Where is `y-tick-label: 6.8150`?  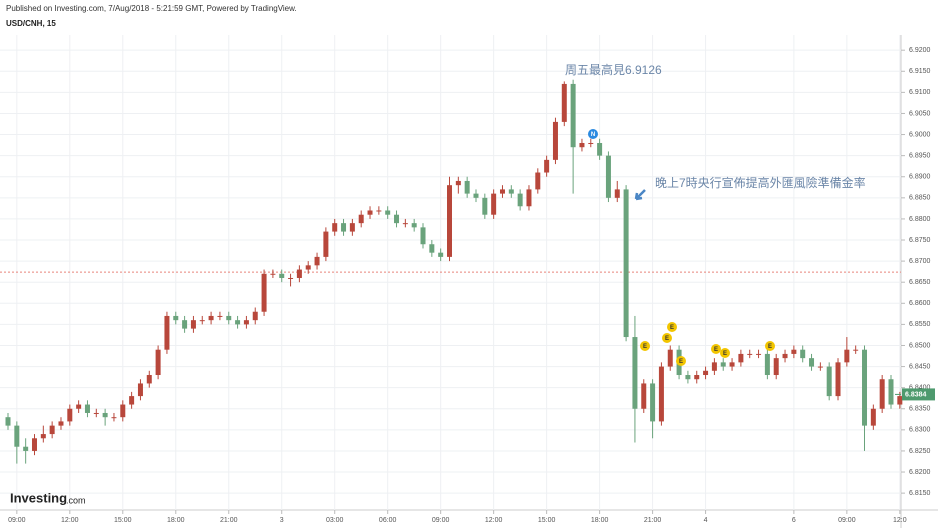 y-tick-label: 6.8150 is located at coordinates (920, 493).